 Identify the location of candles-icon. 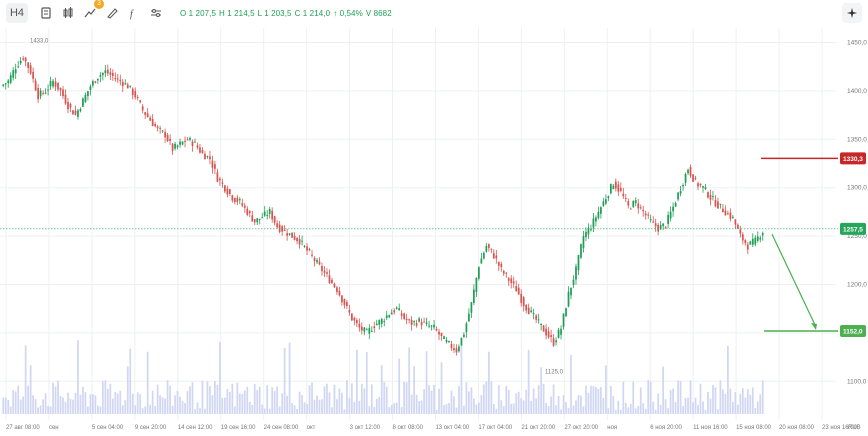
(68, 13).